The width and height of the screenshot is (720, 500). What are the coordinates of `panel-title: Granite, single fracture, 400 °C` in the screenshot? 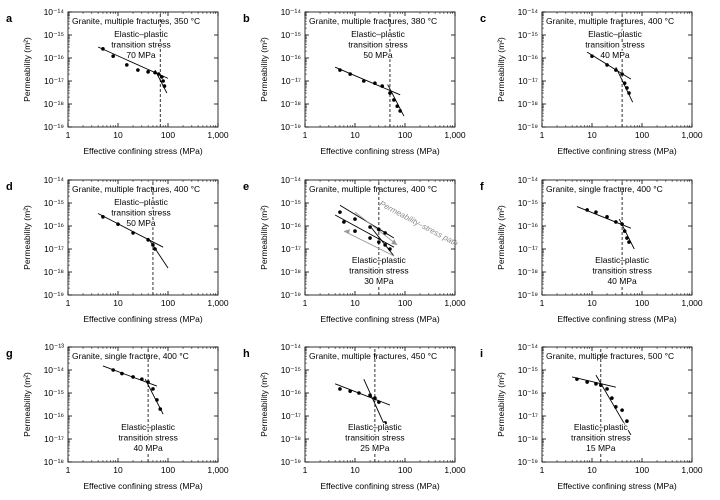 It's located at (130, 356).